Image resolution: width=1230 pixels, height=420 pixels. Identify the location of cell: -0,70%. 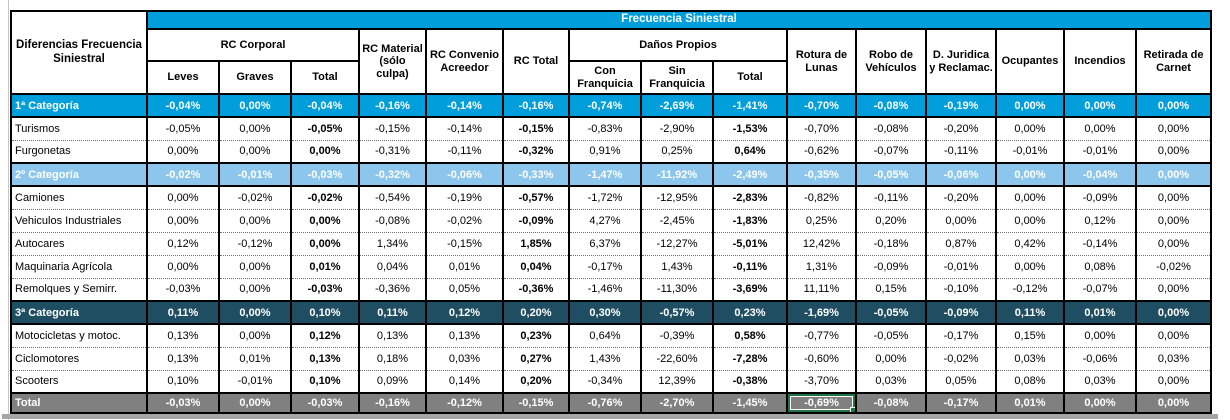
(821, 128).